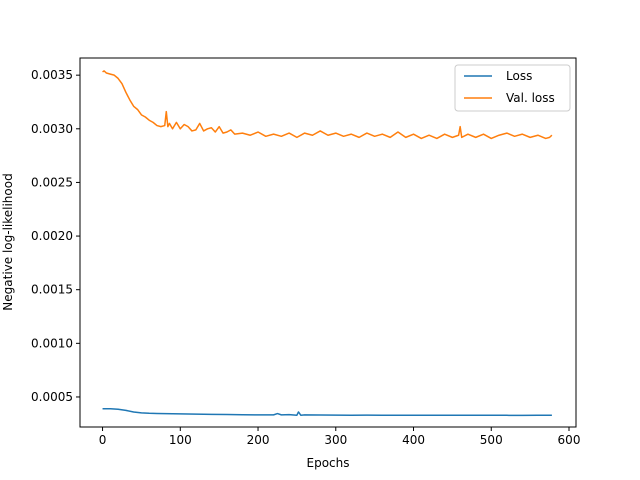 The image size is (640, 480). Describe the element at coordinates (530, 98) in the screenshot. I see `legend-label-val-loss: Val. loss` at that location.